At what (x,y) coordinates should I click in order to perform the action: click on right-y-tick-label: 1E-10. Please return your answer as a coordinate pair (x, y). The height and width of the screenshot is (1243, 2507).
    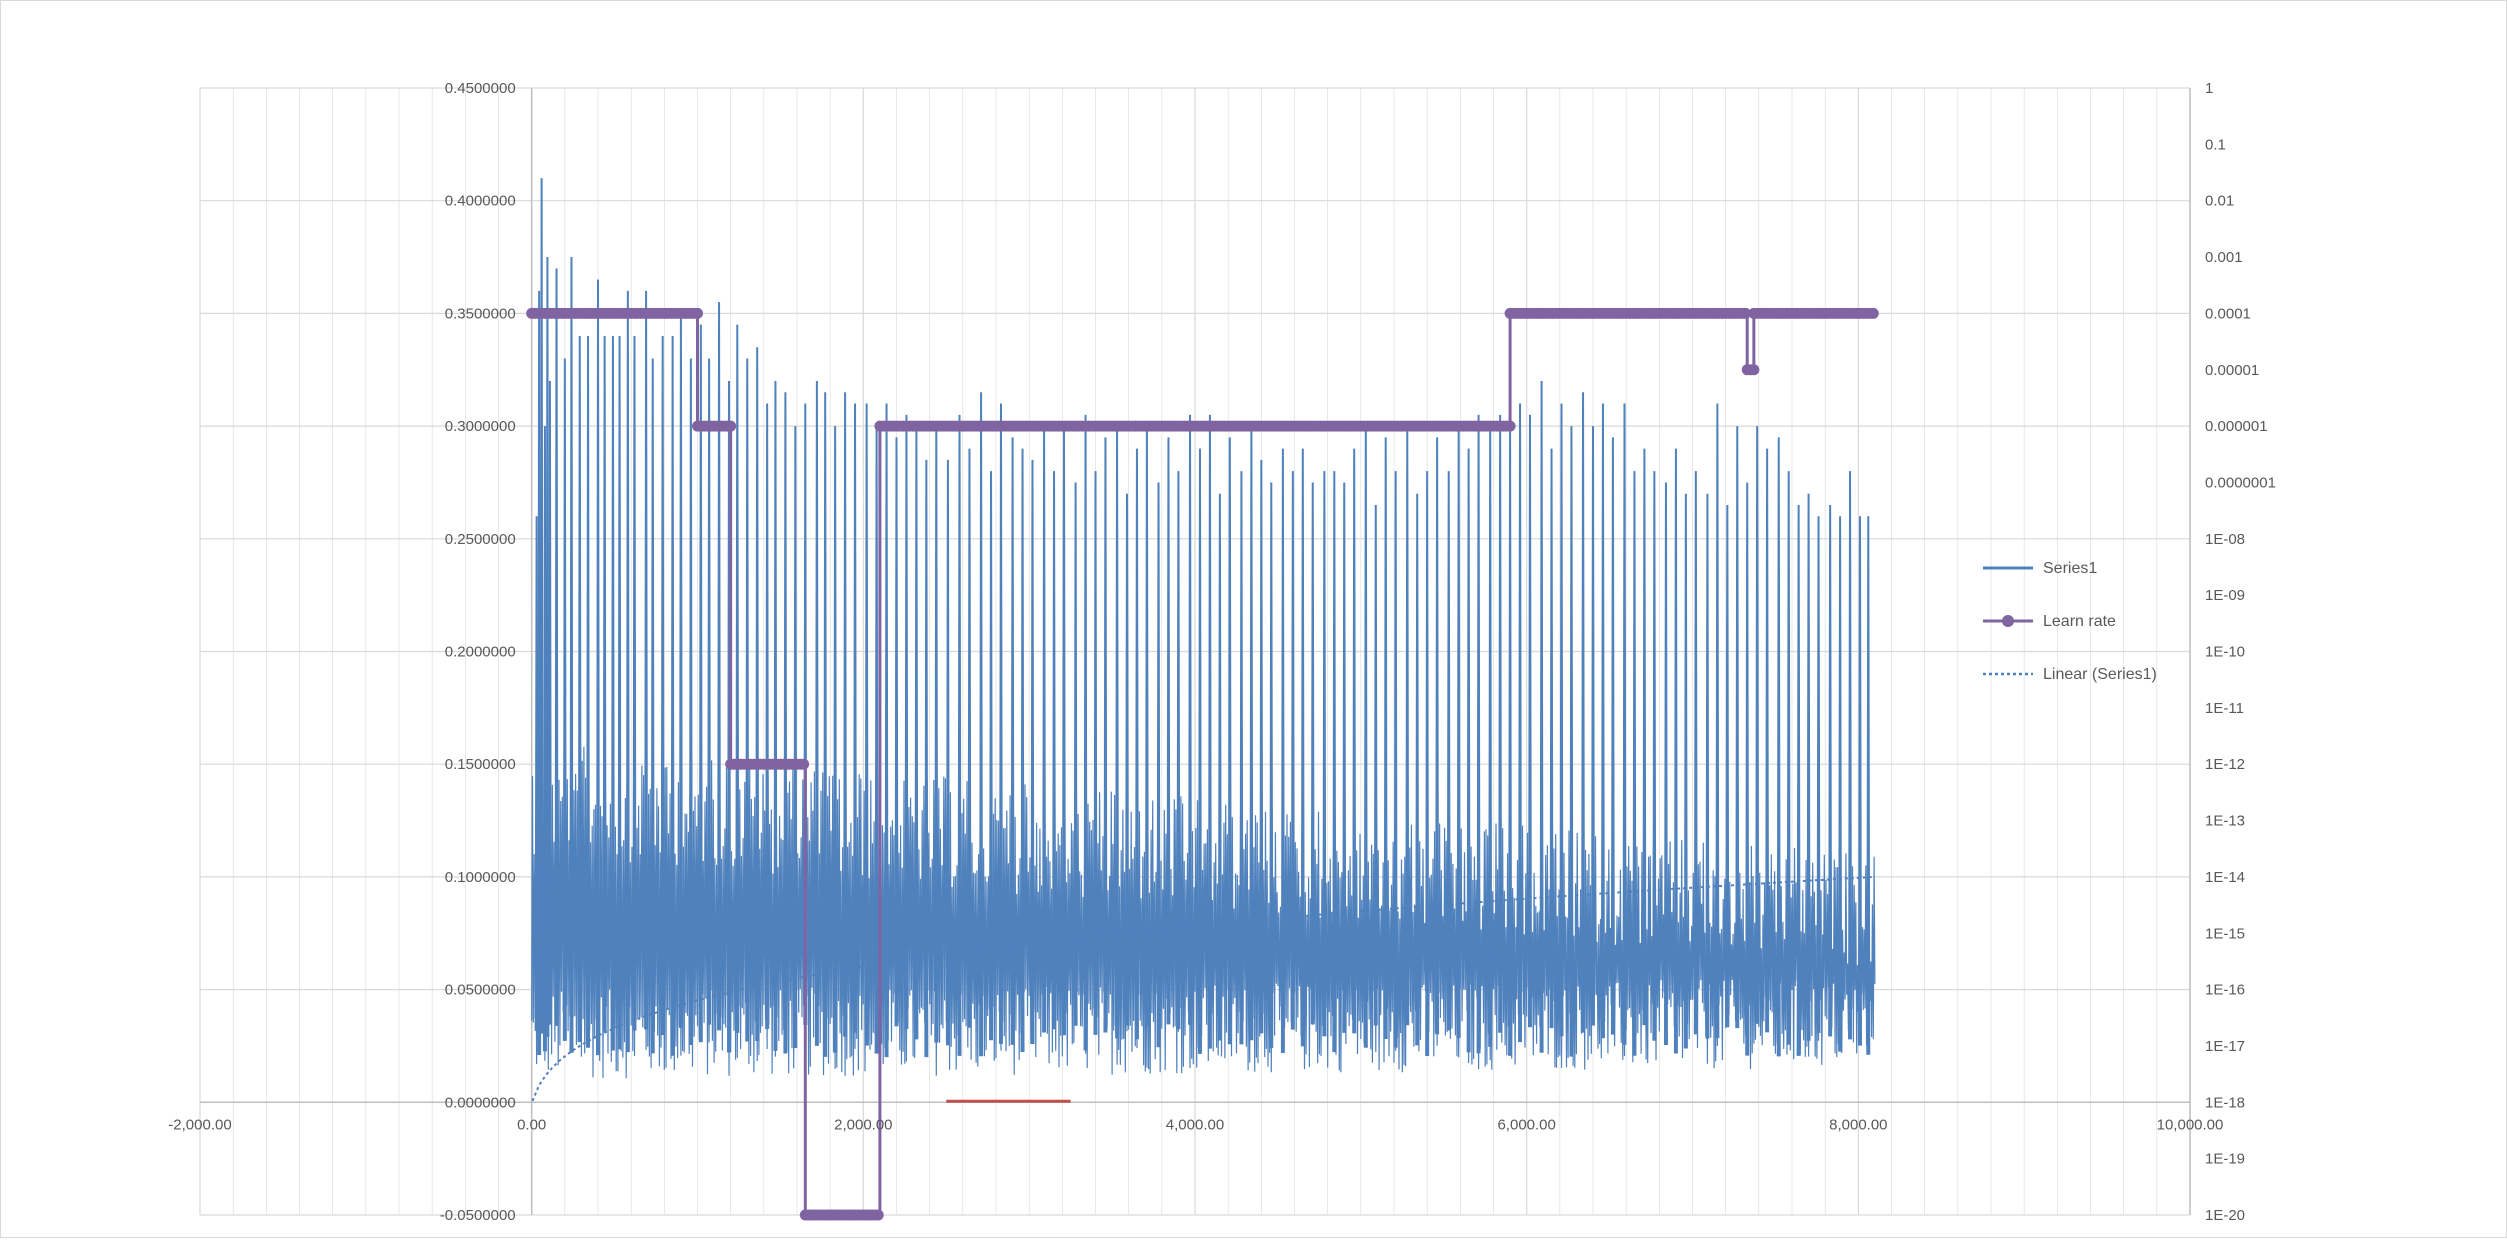
    Looking at the image, I should click on (2225, 652).